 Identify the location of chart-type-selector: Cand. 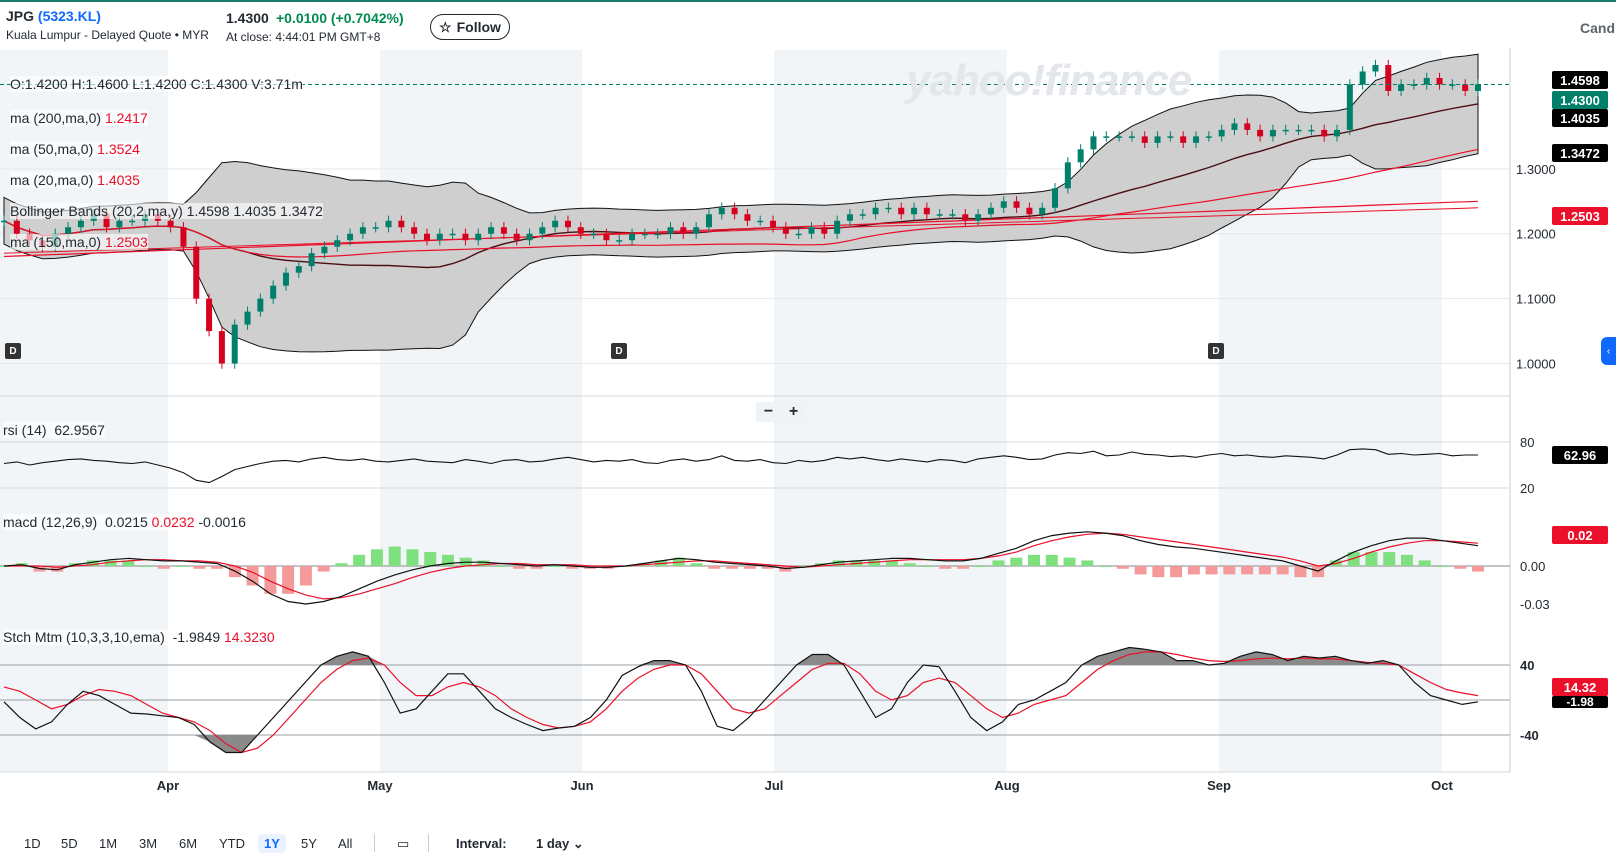
(1597, 28).